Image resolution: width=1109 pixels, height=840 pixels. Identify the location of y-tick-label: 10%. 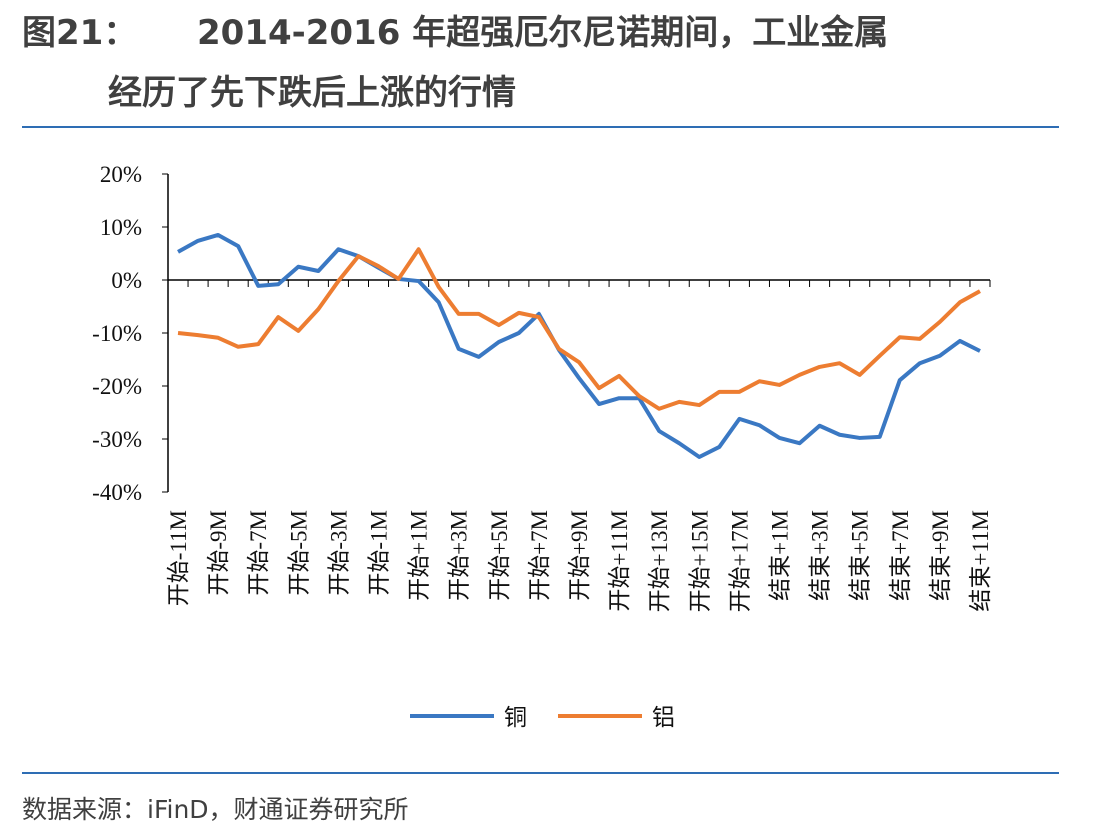
(121, 227).